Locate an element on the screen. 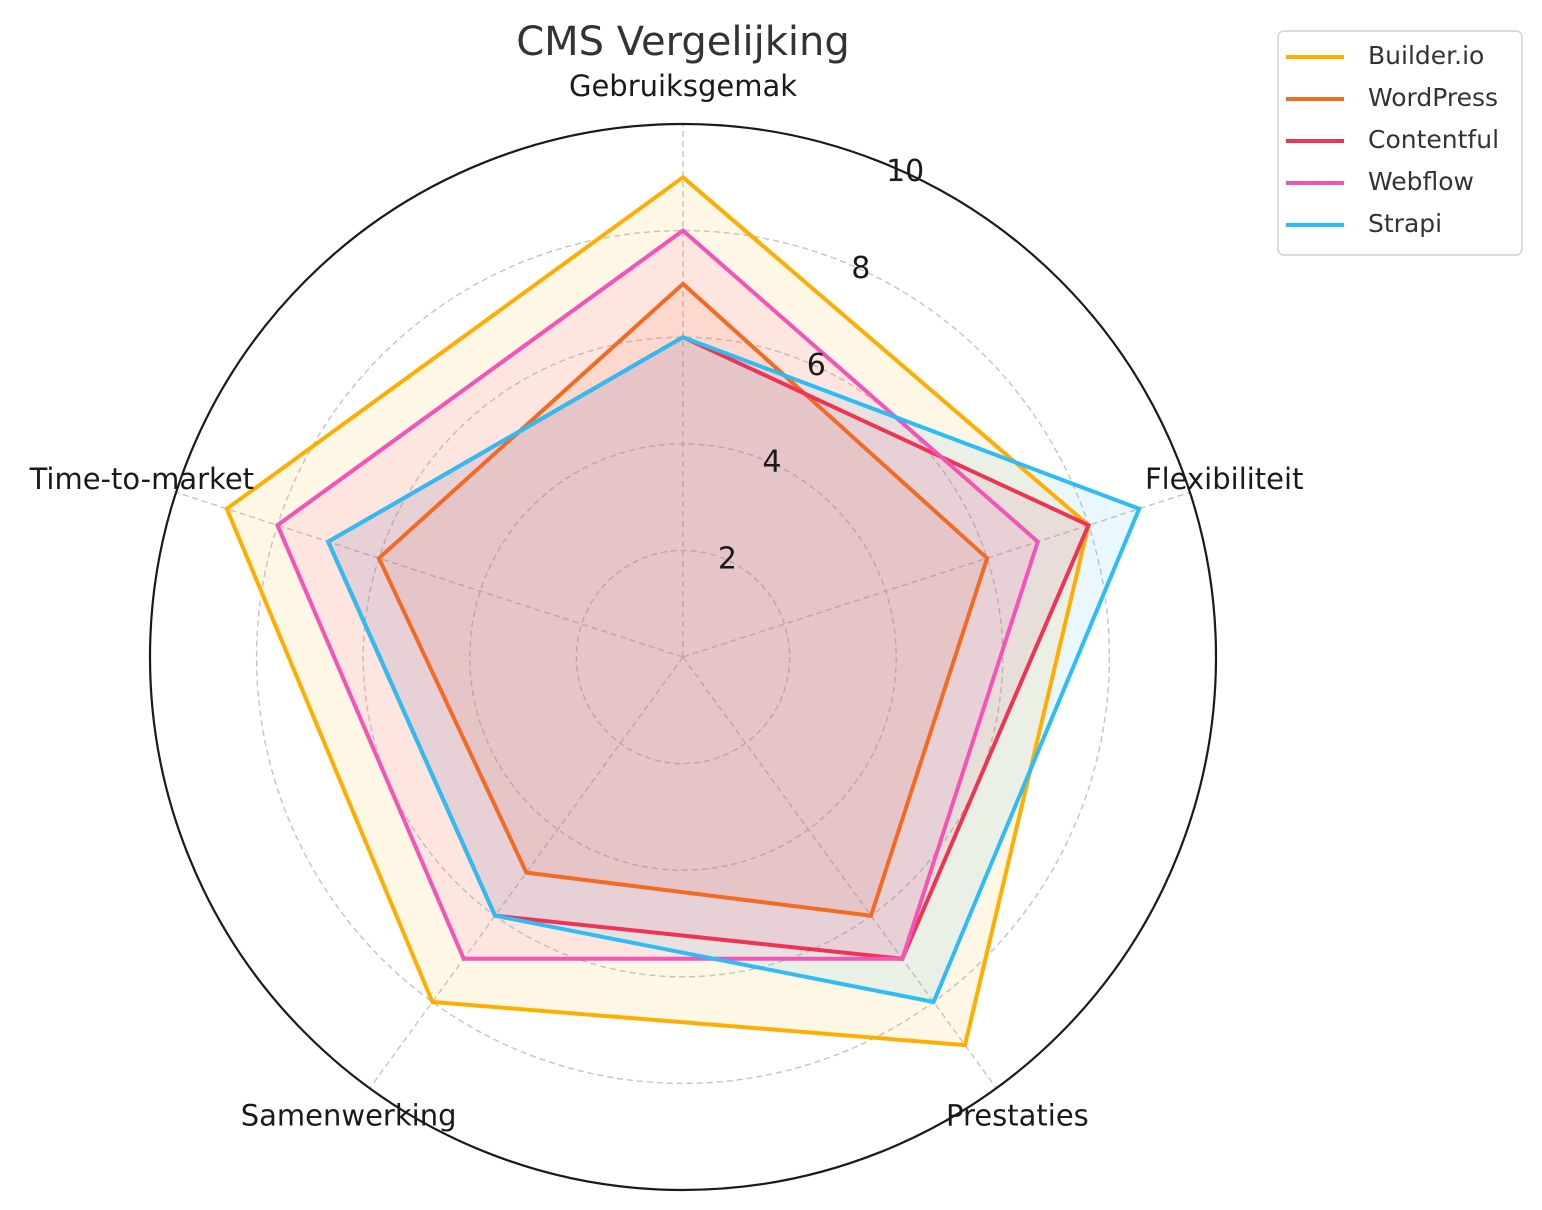 Image resolution: width=1542 pixels, height=1210 pixels. legend-label-2: Contentful is located at coordinates (1433, 139).